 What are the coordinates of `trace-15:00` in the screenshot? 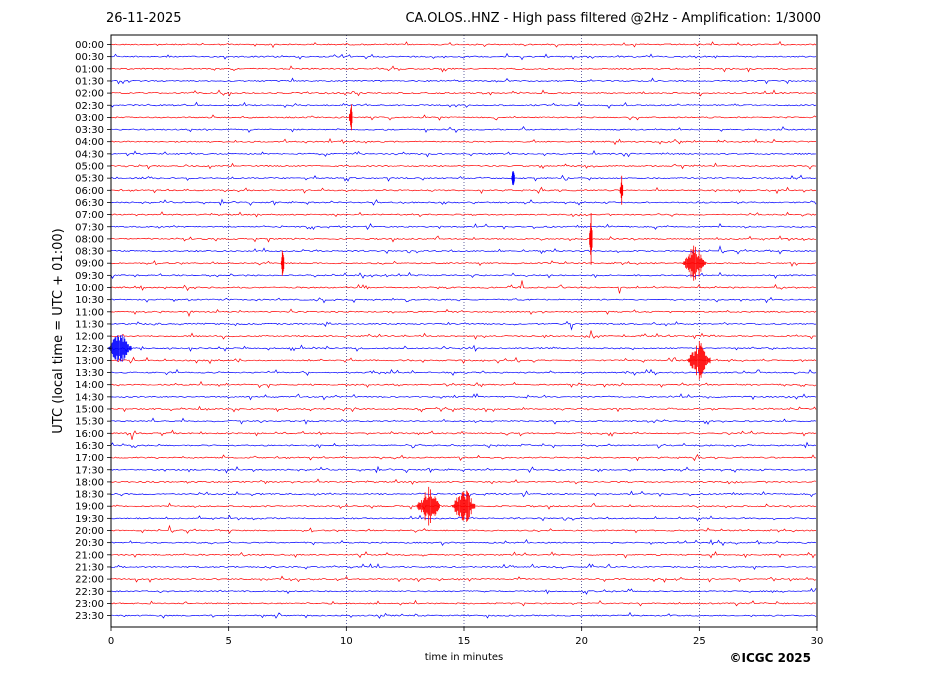 It's located at (463, 409).